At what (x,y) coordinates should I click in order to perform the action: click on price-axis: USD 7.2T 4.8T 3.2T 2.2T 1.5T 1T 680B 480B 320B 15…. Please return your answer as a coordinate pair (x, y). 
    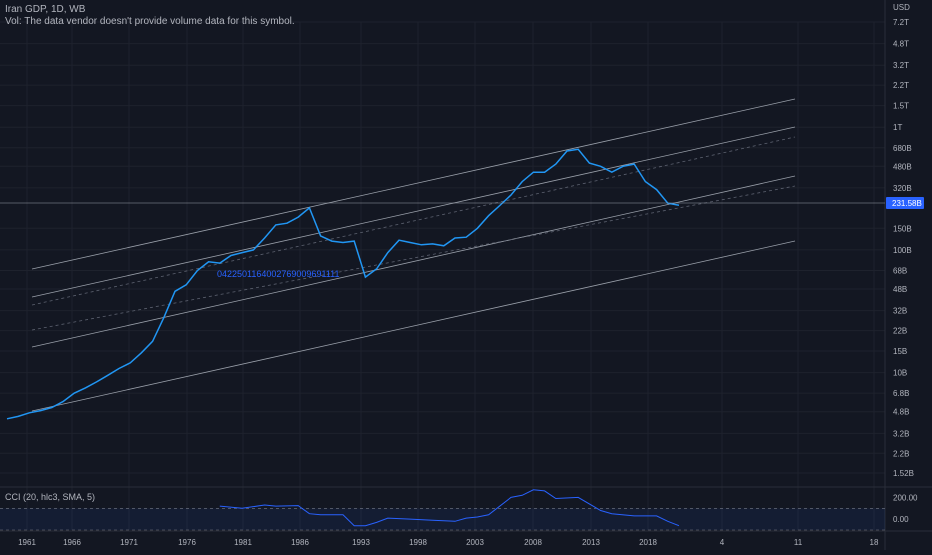
    Looking at the image, I should click on (903, 240).